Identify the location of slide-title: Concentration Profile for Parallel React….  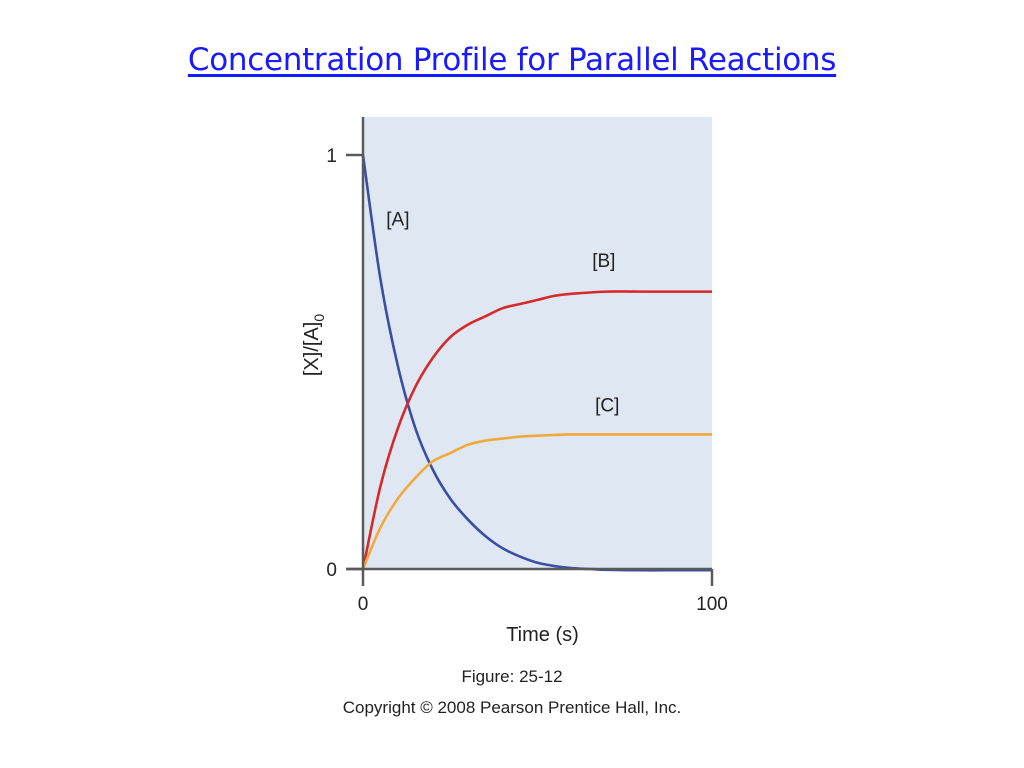
(512, 60).